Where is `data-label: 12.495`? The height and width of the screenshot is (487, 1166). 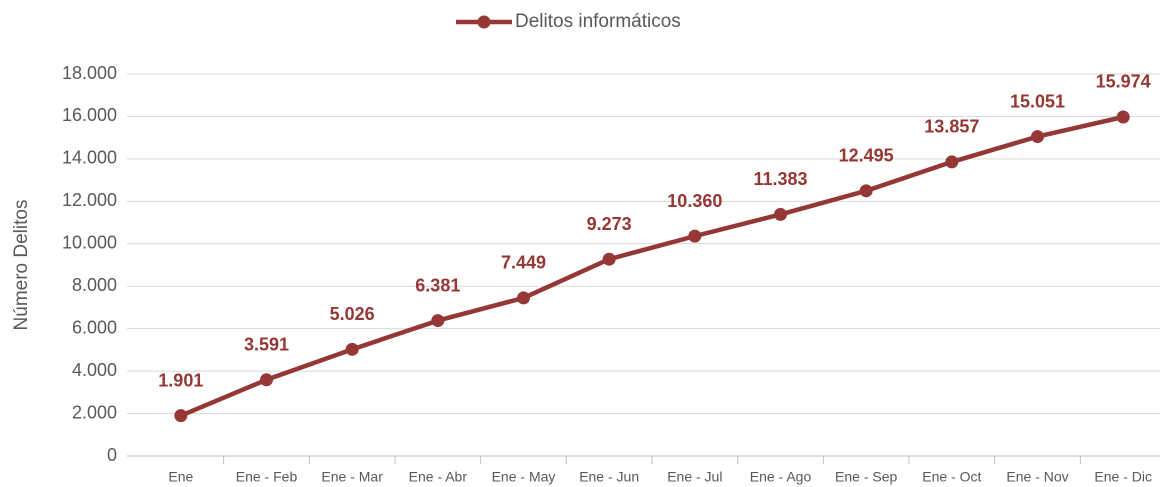
data-label: 12.495 is located at coordinates (866, 156).